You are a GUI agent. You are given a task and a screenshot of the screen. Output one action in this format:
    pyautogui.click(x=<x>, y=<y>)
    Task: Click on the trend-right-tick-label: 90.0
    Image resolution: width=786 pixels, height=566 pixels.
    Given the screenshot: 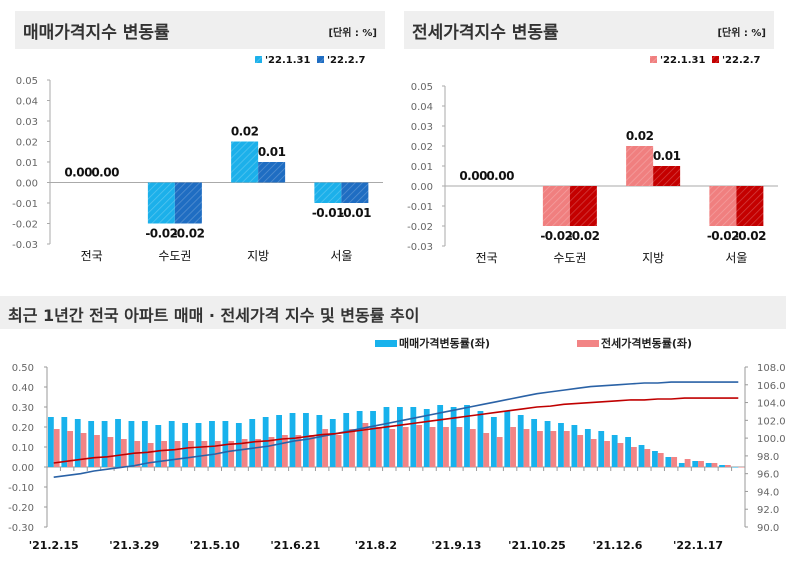 What is the action you would take?
    pyautogui.click(x=768, y=528)
    